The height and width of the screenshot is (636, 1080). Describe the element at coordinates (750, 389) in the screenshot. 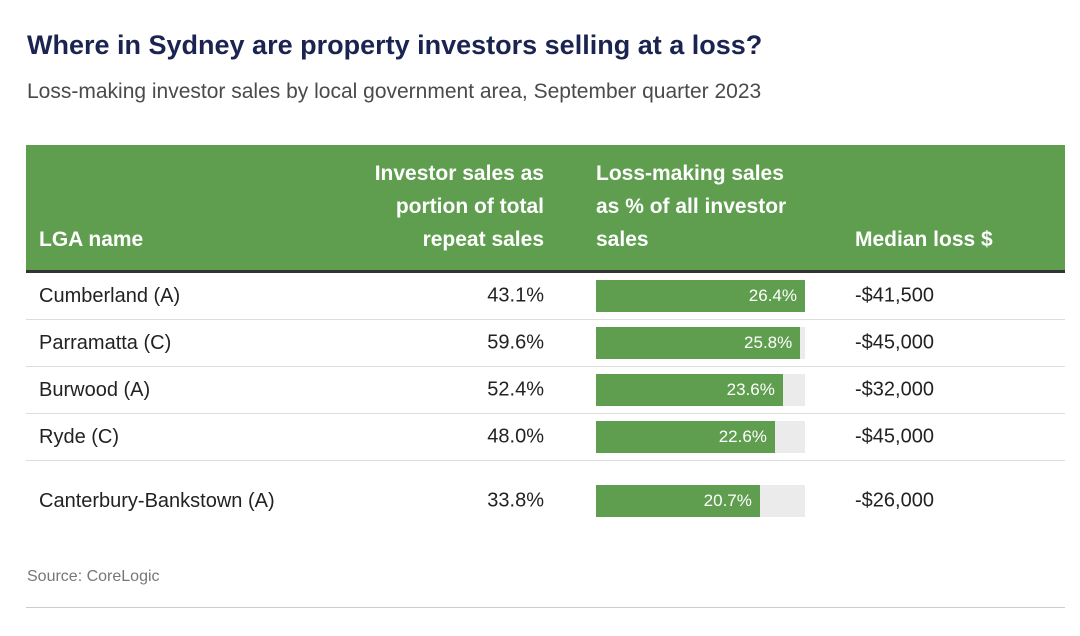

I see `loss-bar-label: 23.6%` at that location.